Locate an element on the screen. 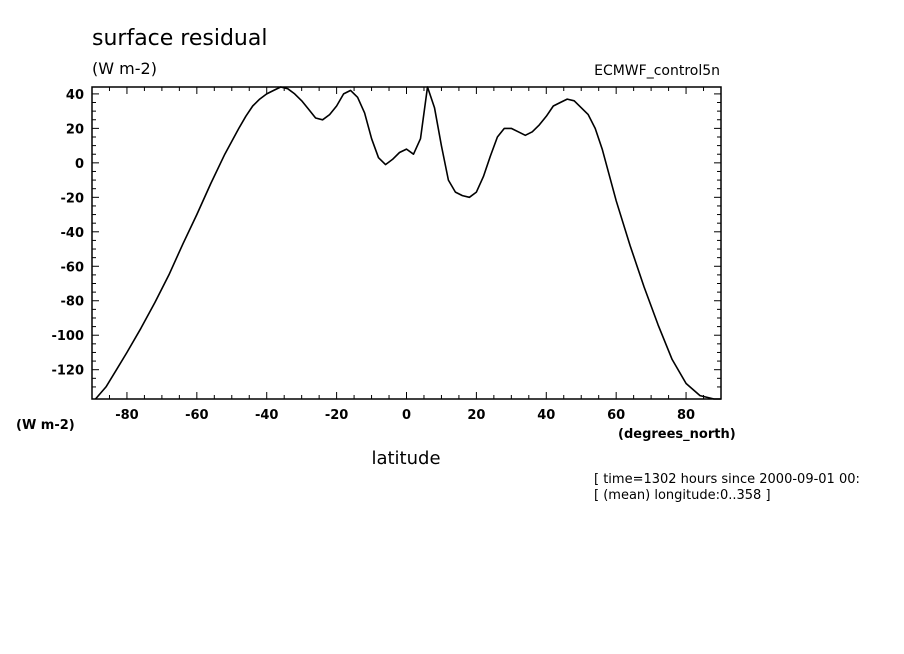 This screenshot has width=904, height=654. x-tick-label: 60 is located at coordinates (616, 415).